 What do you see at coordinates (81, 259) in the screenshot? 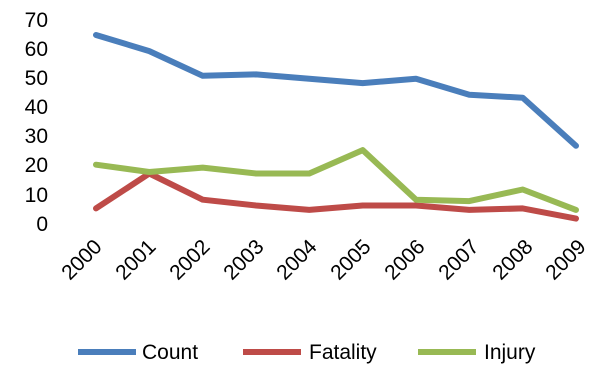
I see `x-tick-label: 2000` at bounding box center [81, 259].